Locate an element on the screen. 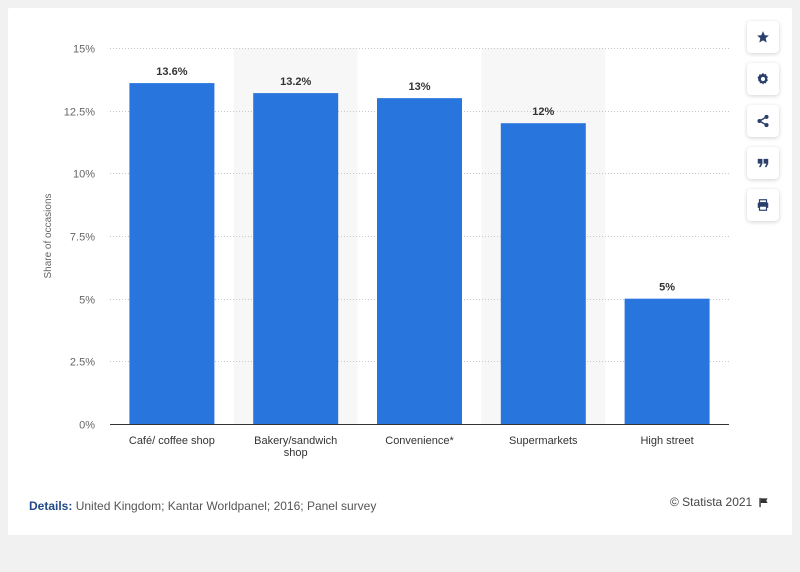 Image resolution: width=800 pixels, height=572 pixels. value-label: 12% is located at coordinates (543, 112).